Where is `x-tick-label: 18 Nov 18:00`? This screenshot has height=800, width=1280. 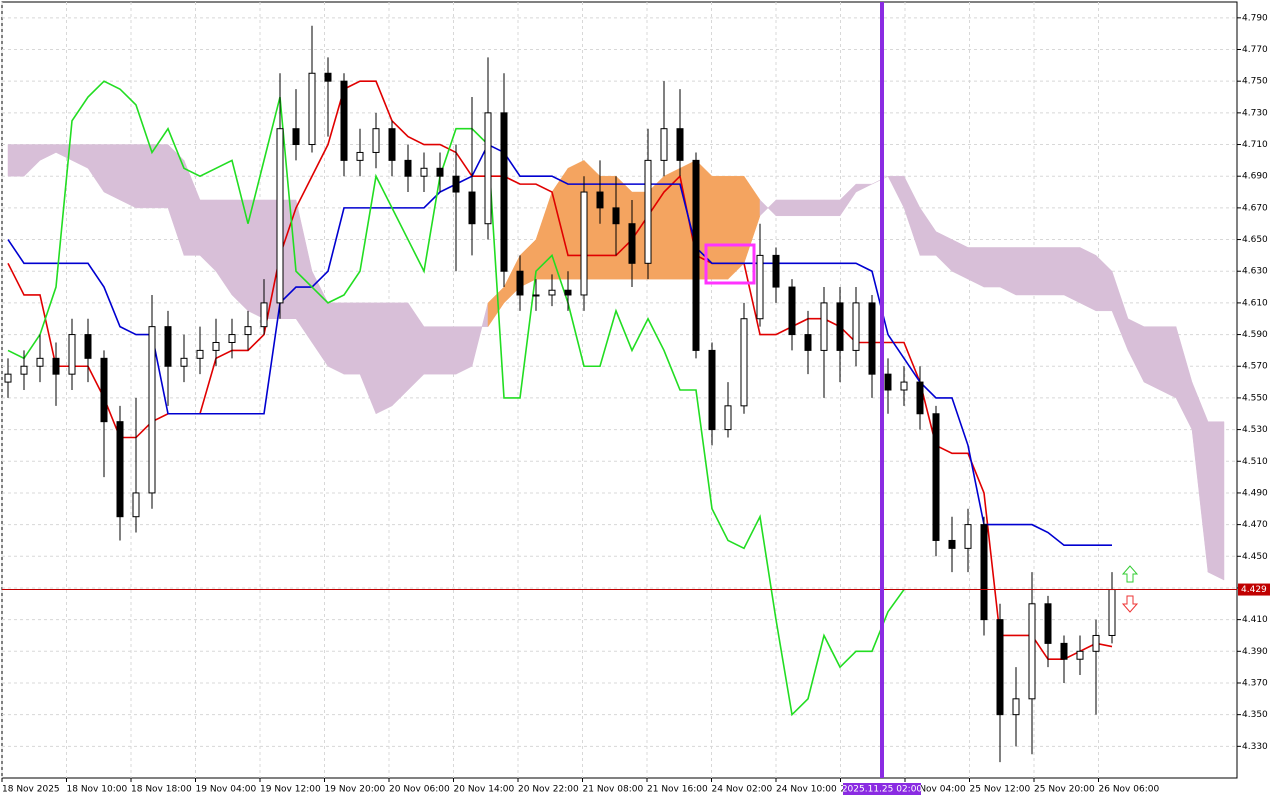
x-tick-label: 18 Nov 18:00 is located at coordinates (161, 790).